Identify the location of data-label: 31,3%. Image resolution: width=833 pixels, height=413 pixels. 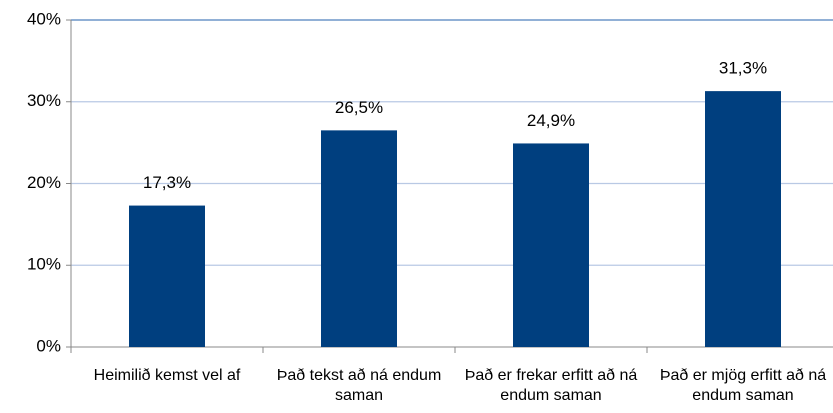
(743, 68).